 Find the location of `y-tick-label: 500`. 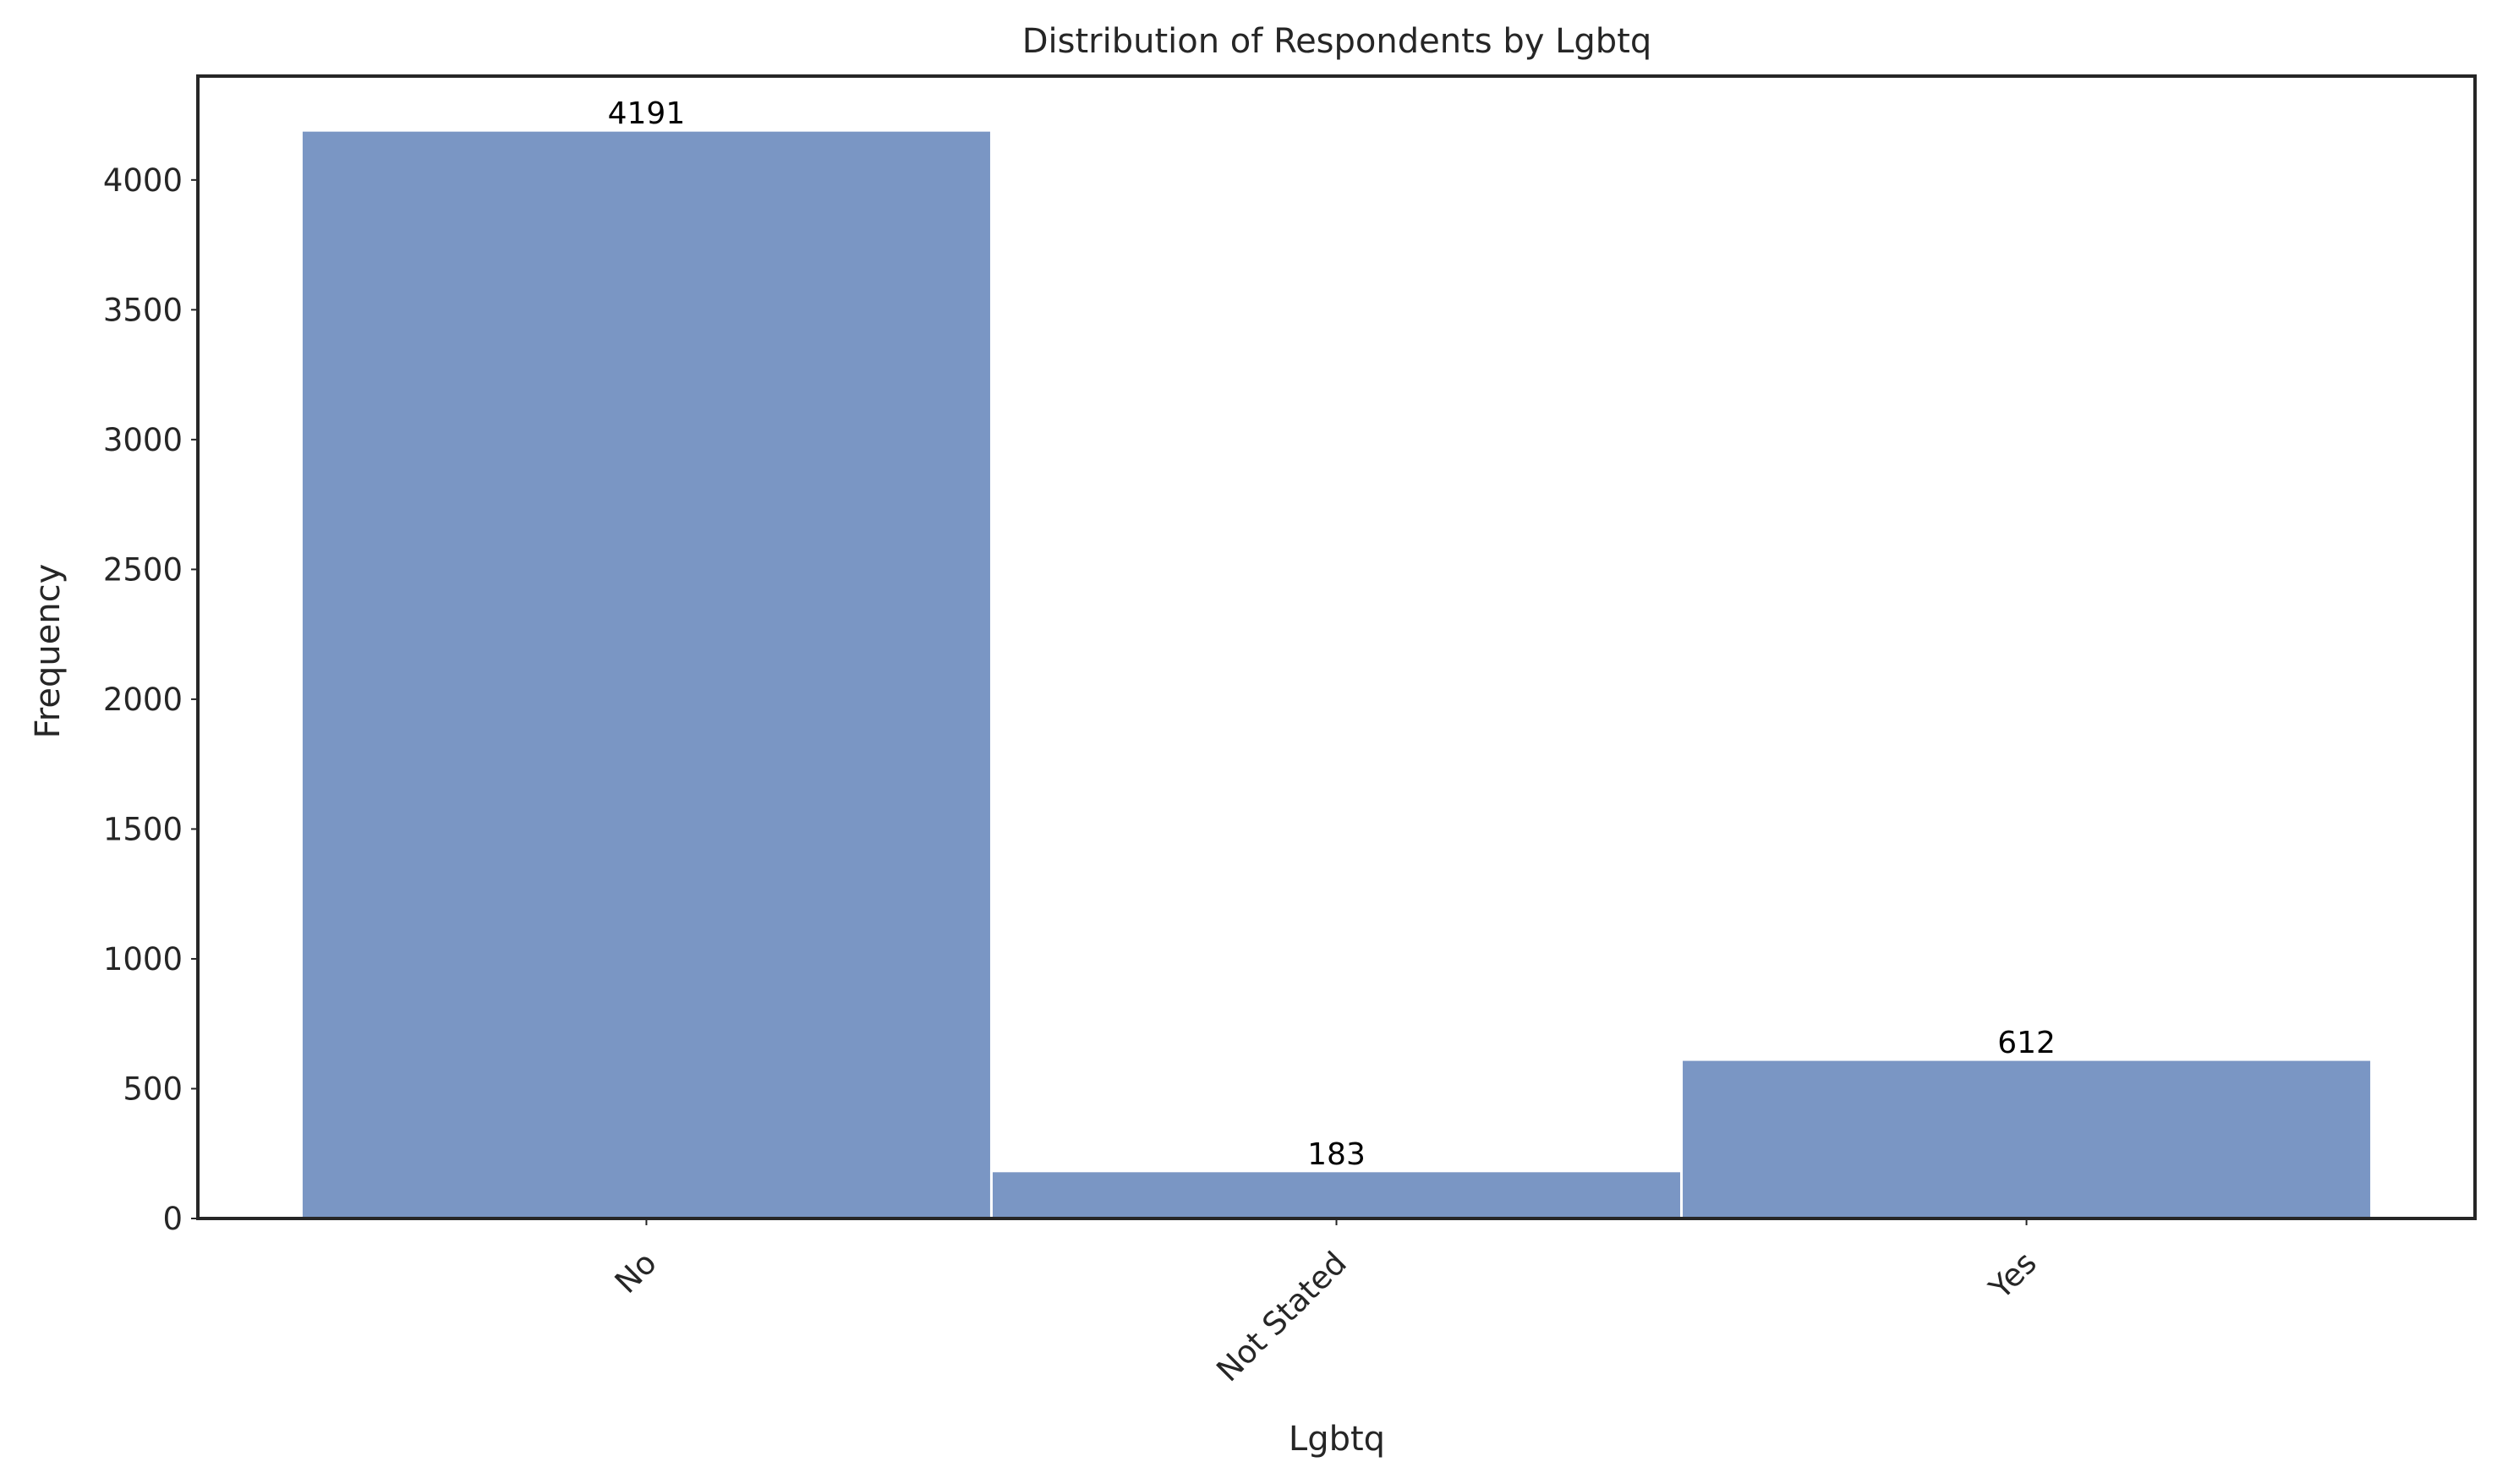

y-tick-label: 500 is located at coordinates (153, 1089).